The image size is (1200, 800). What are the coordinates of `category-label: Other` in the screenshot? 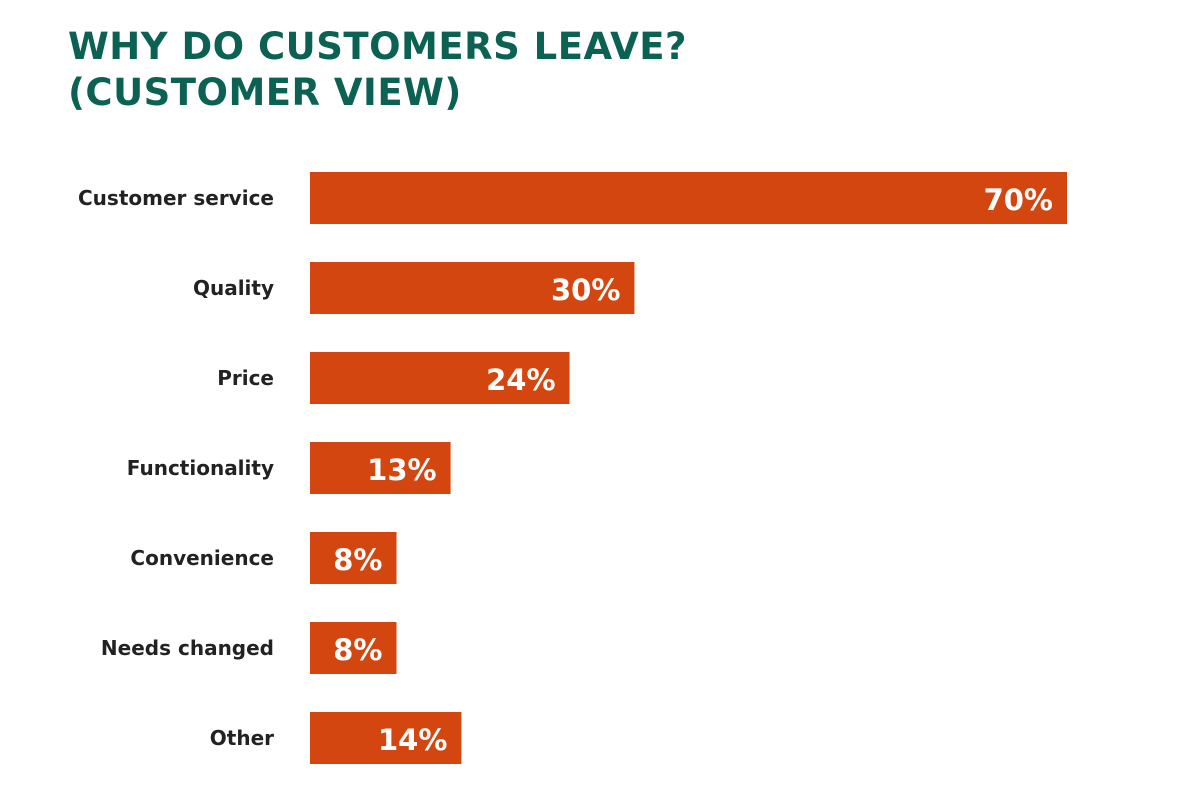 It's located at (242, 738).